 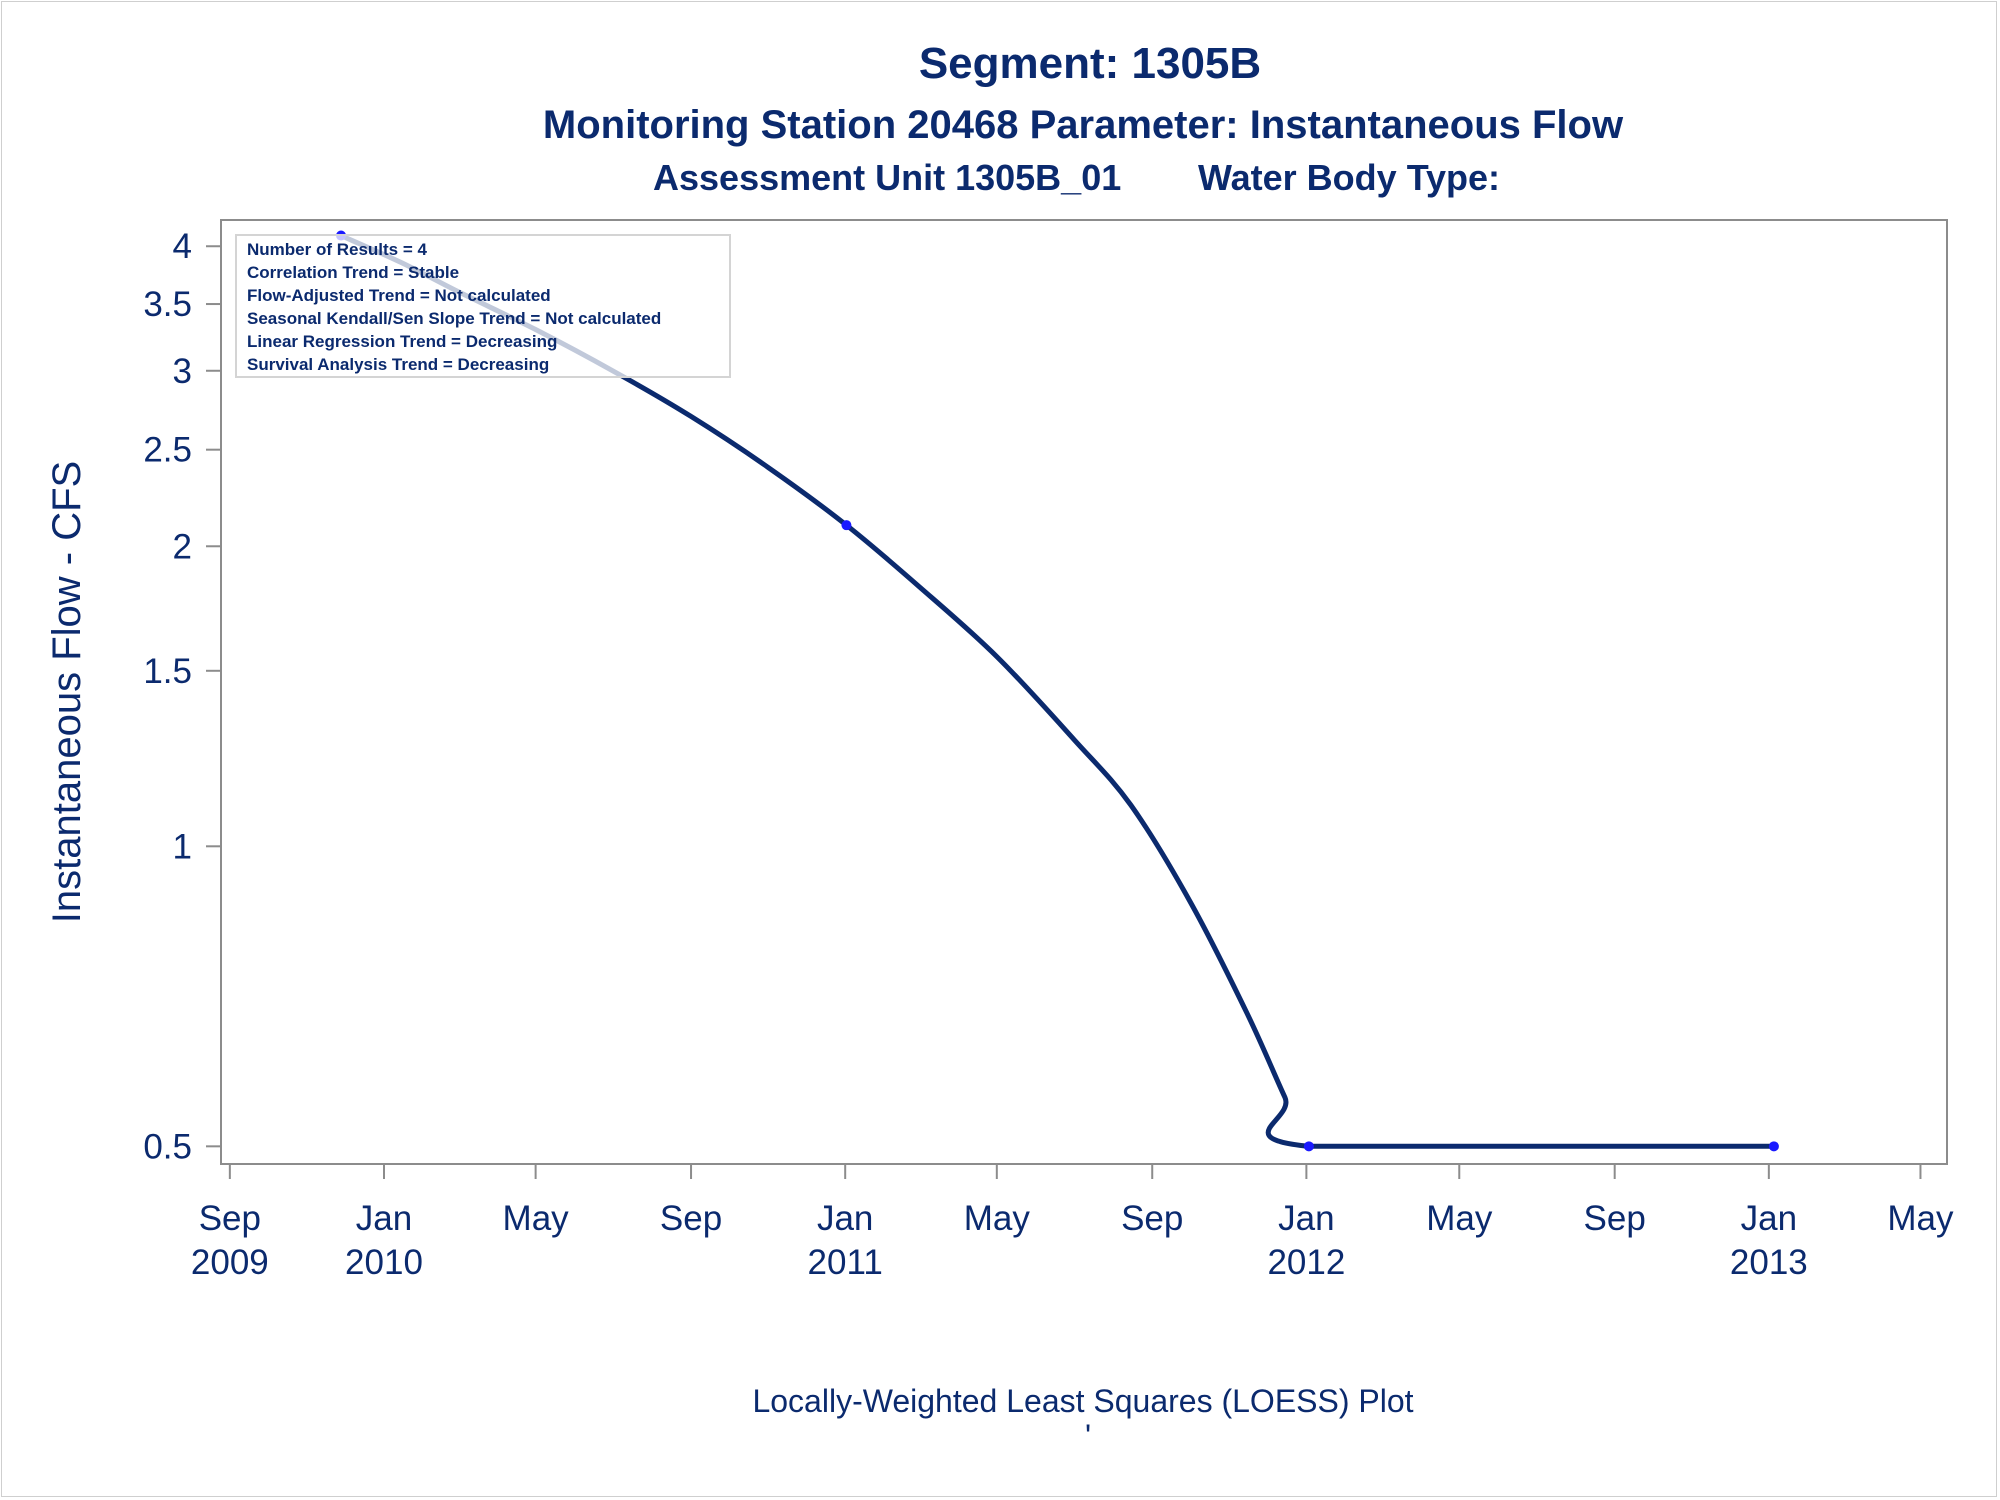 I want to click on stat-number-of-results: Number of Results = 4, so click(x=337, y=249).